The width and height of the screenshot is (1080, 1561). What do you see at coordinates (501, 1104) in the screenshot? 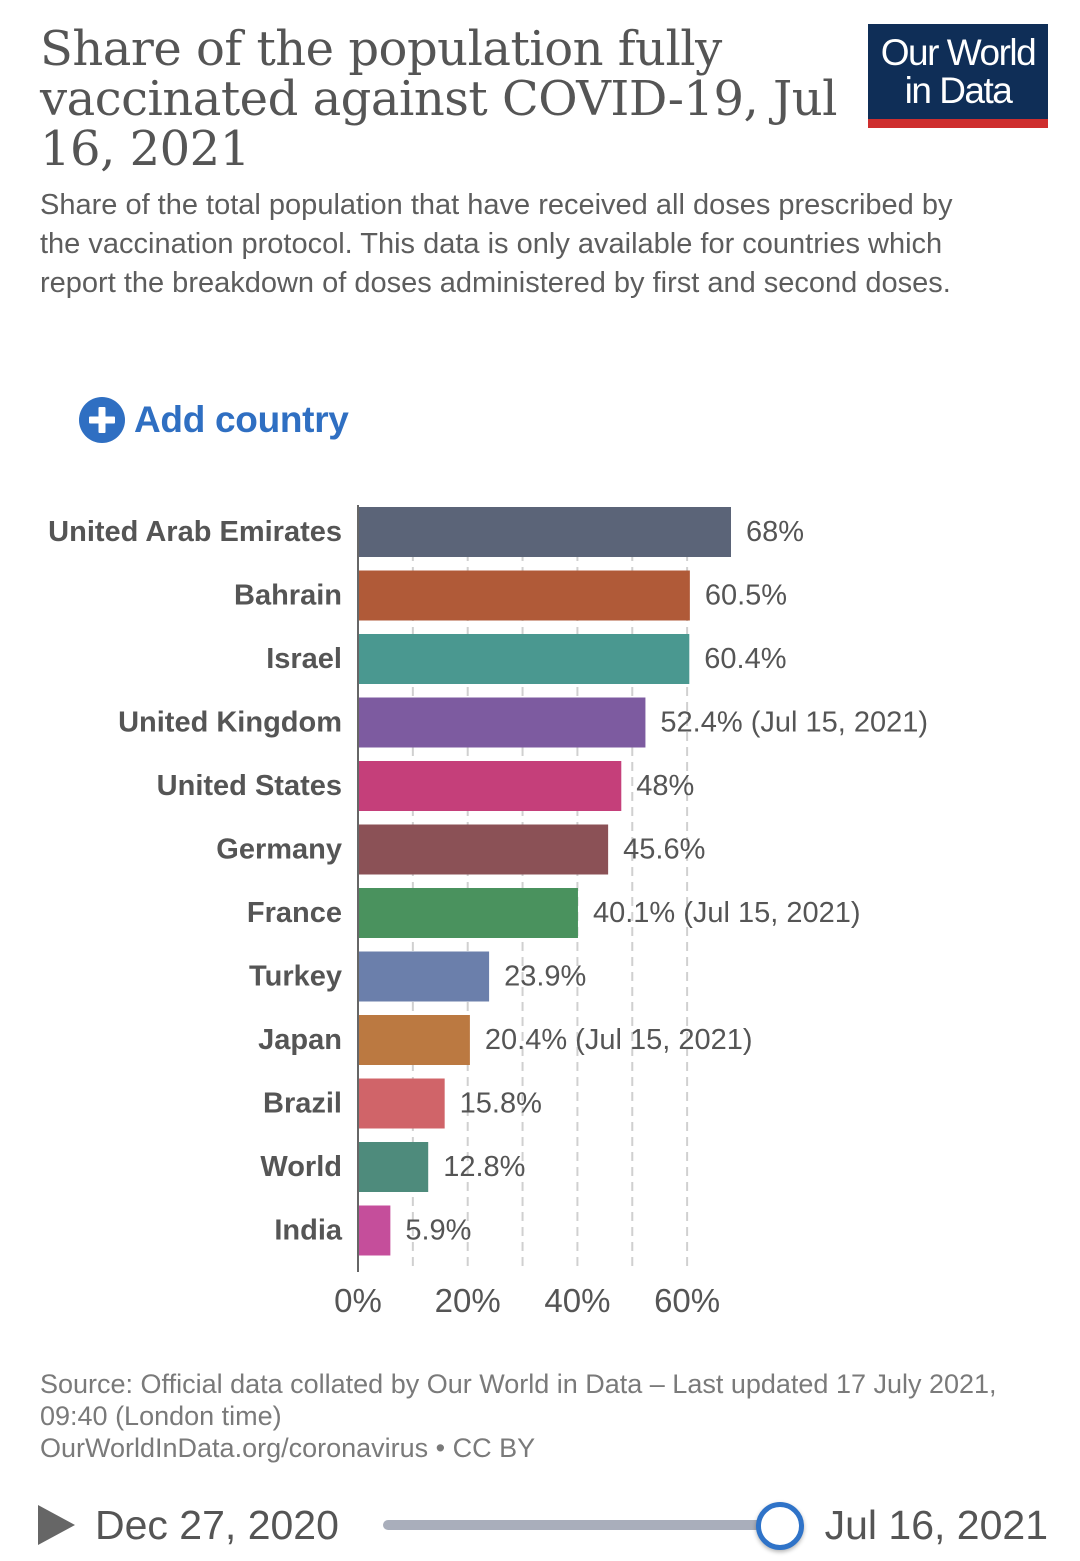
I see `value-label-brazil: 15.8%` at bounding box center [501, 1104].